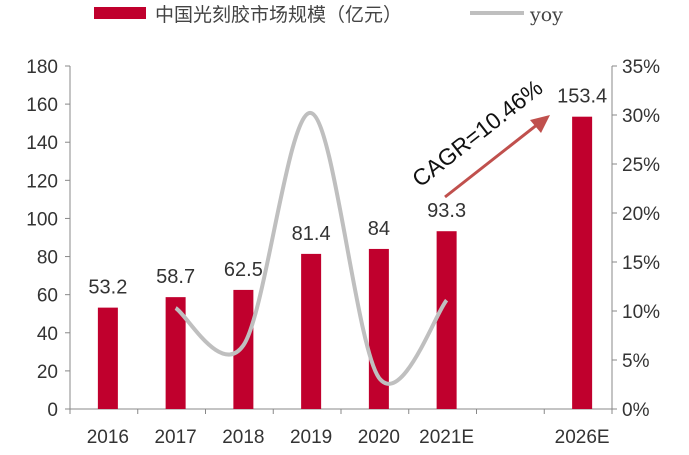 This screenshot has height=455, width=689. What do you see at coordinates (47, 334) in the screenshot?
I see `left-tick-label: 40` at bounding box center [47, 334].